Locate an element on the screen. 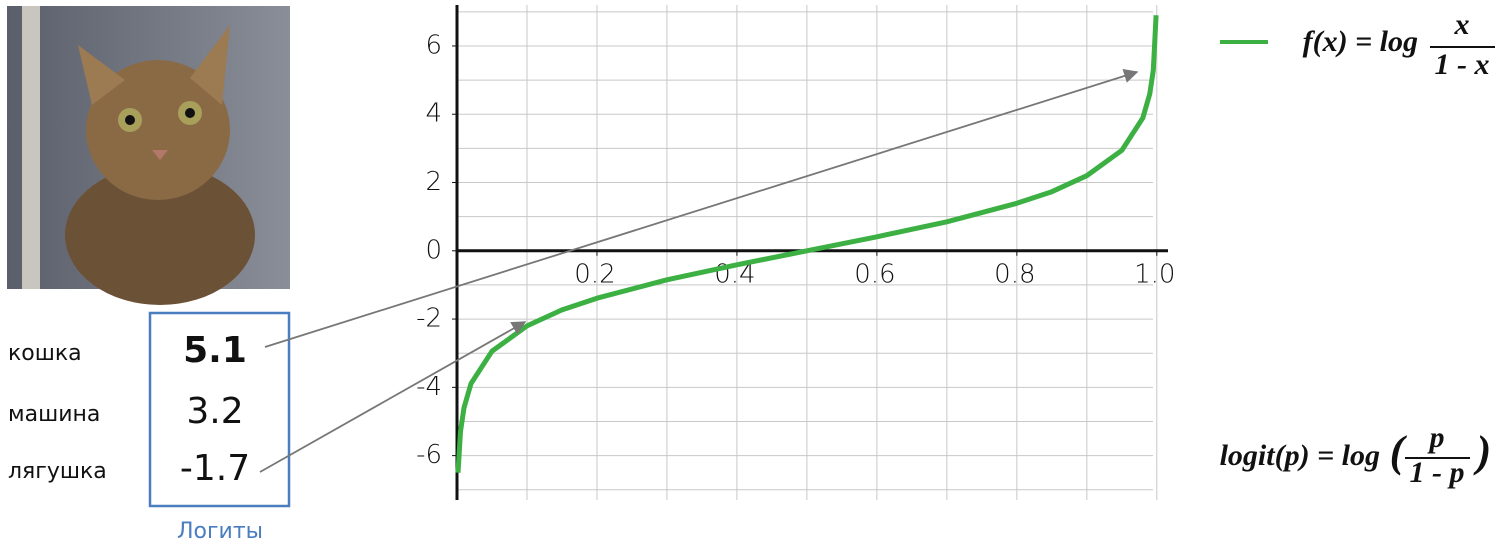 The width and height of the screenshot is (1500, 550). y-tick-label: -2 is located at coordinates (429, 319).